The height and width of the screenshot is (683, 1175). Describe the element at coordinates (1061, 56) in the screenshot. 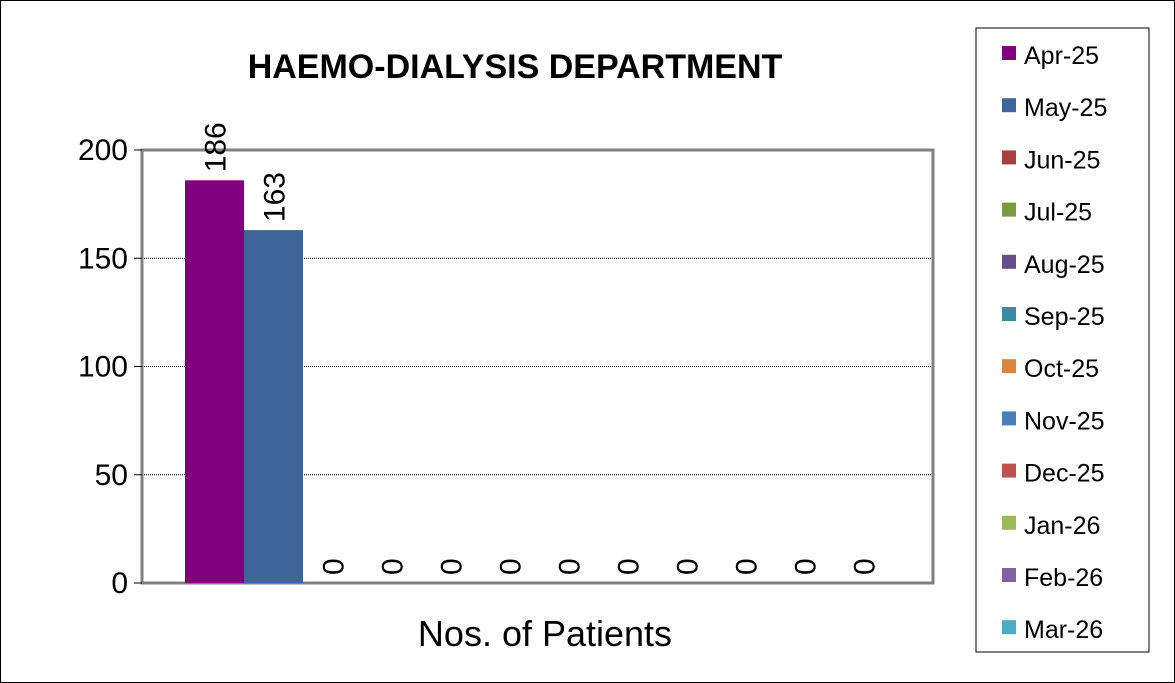

I see `legend-label: Apr-25` at that location.